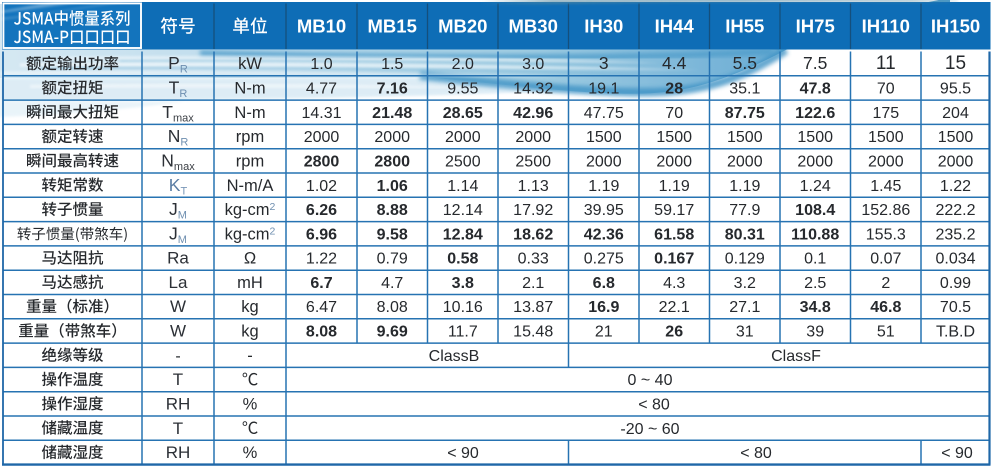 Image resolution: width=993 pixels, height=473 pixels. Describe the element at coordinates (955, 63) in the screenshot. I see `svg-text: 15` at that location.